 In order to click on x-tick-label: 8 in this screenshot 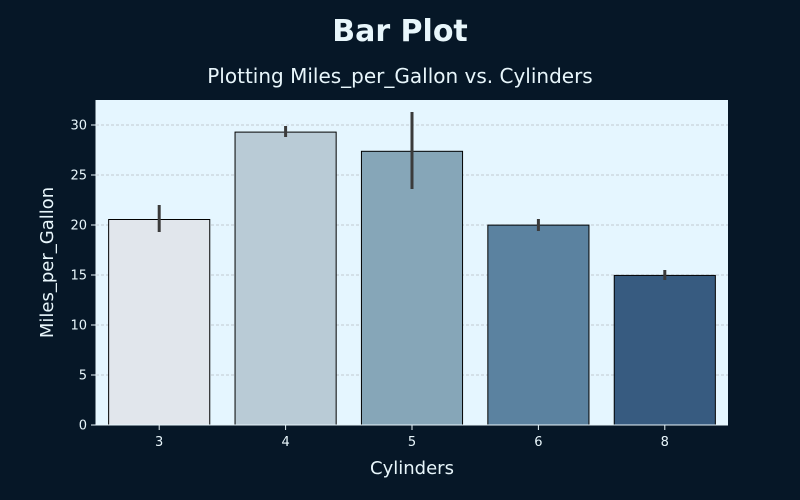, I will do `click(665, 442)`.